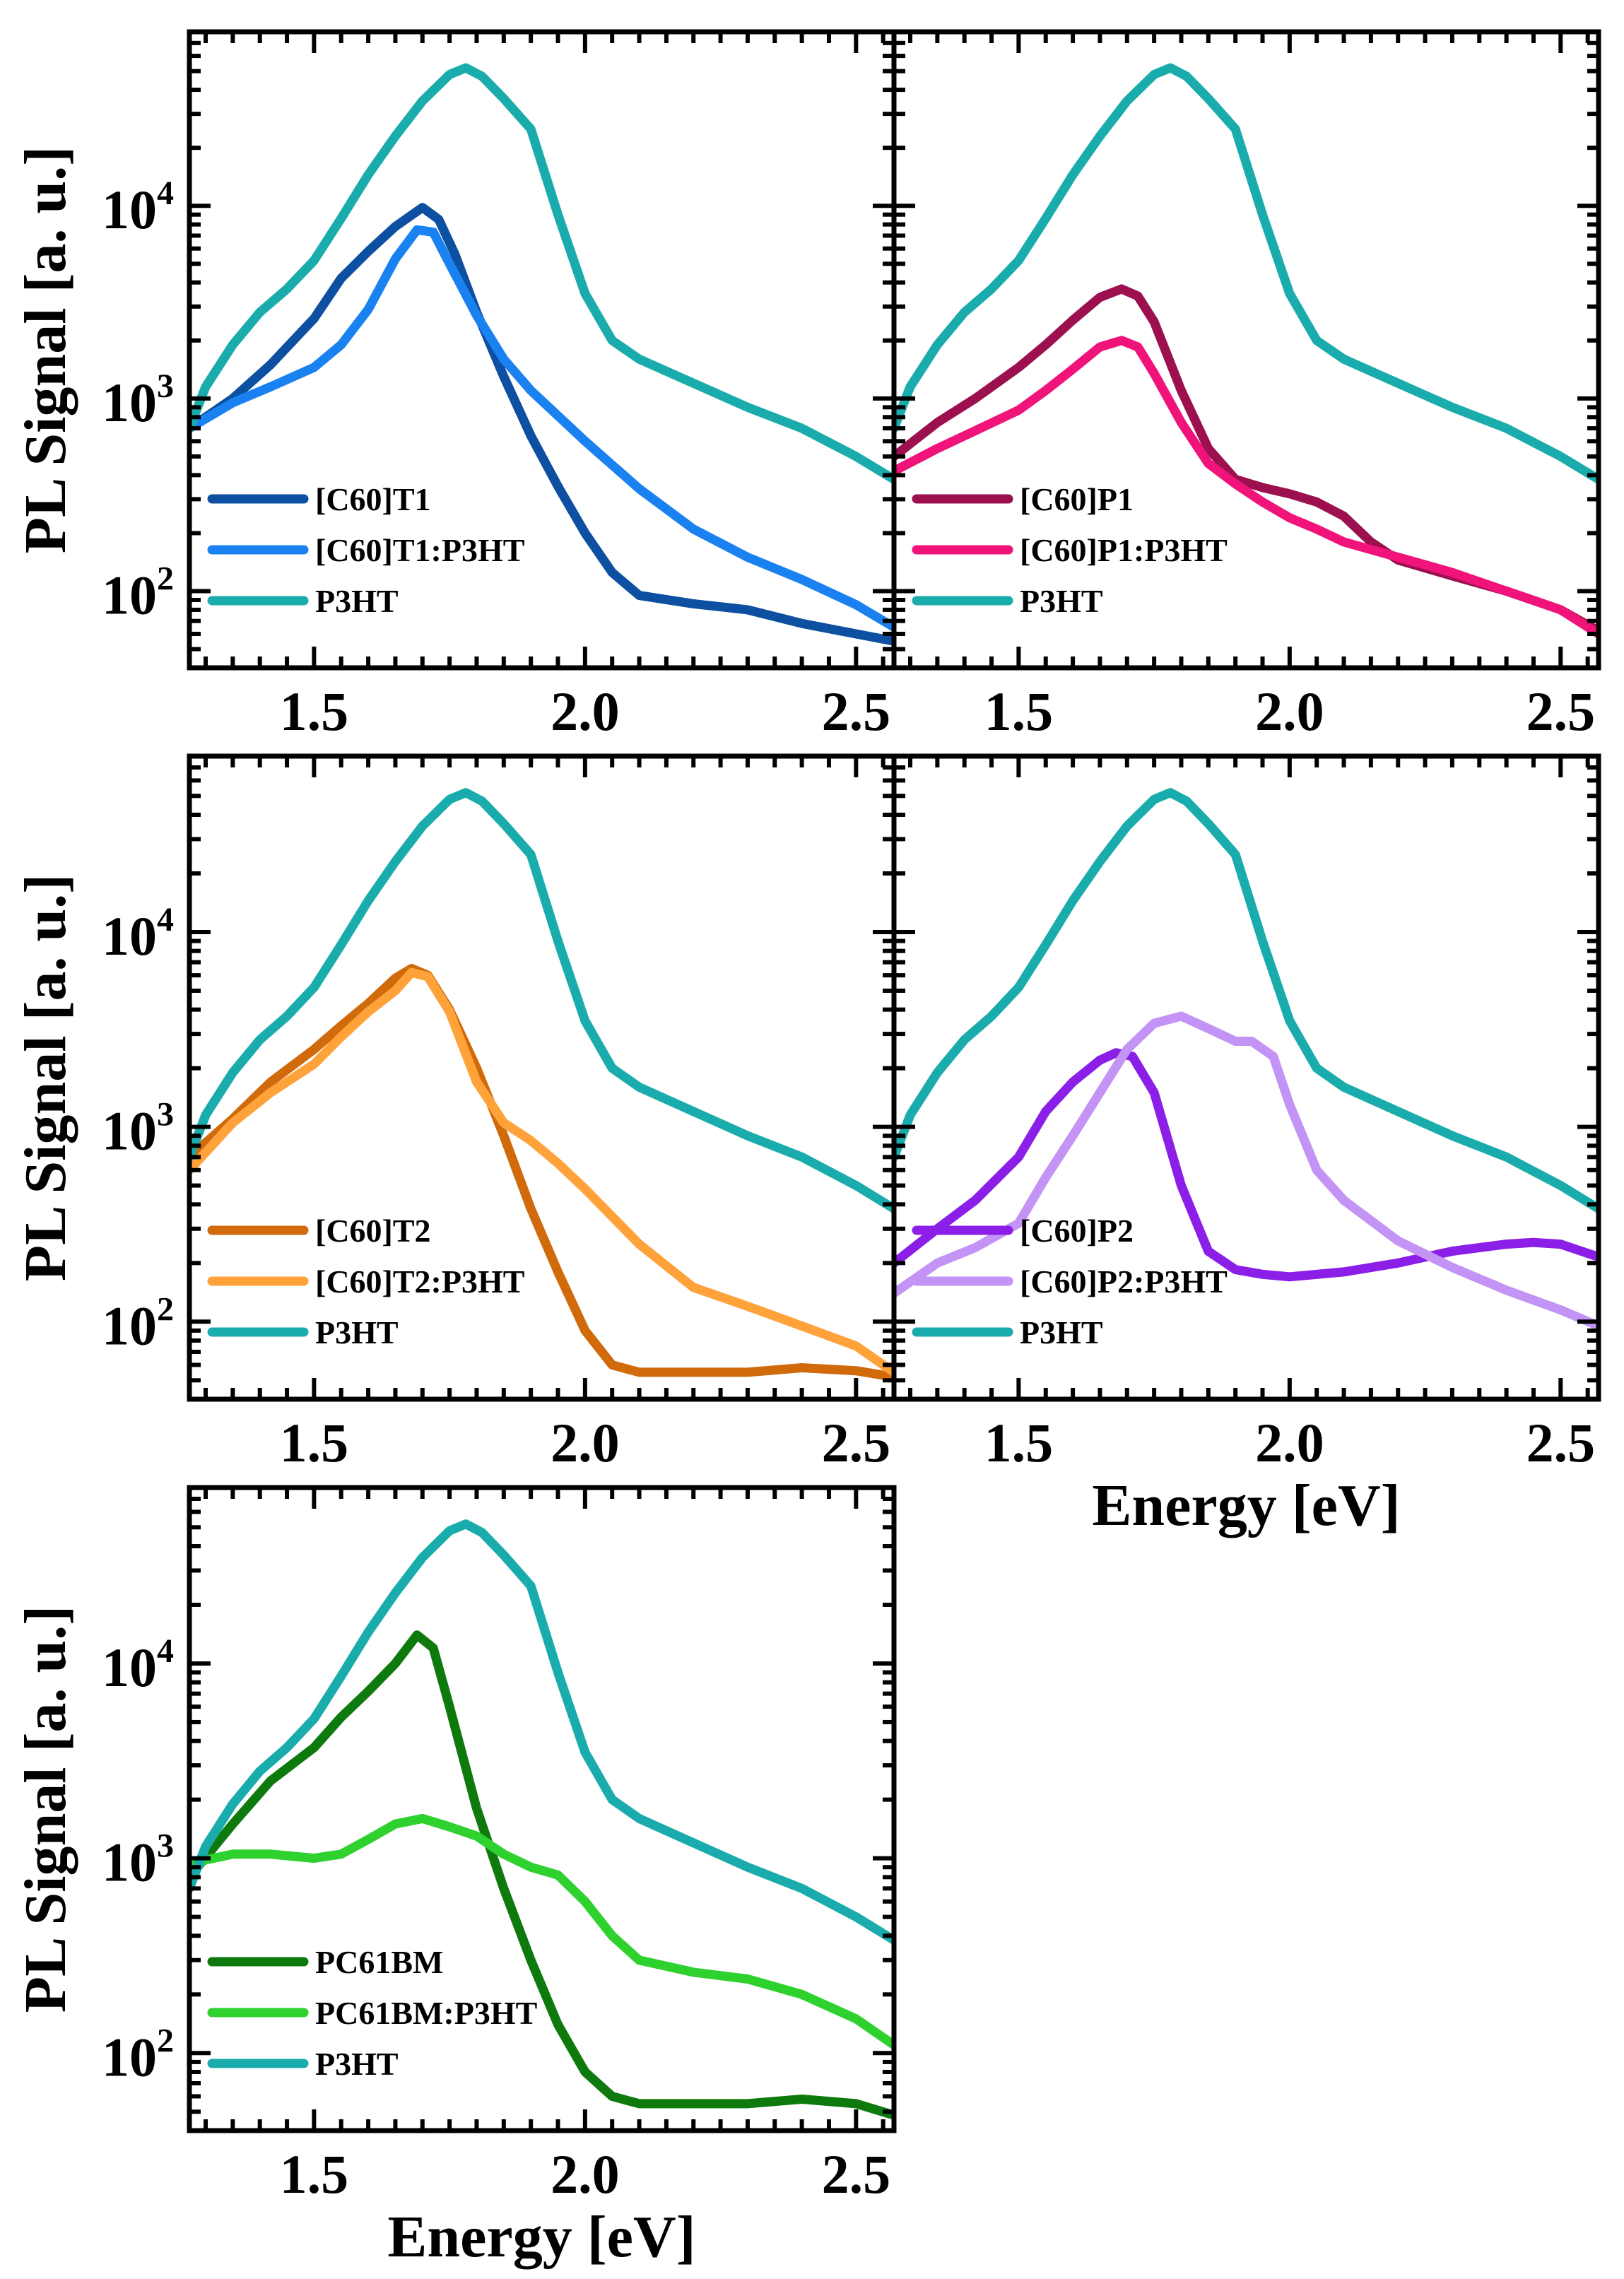  What do you see at coordinates (1124, 550) in the screenshot?
I see `legend-label: [C60]P1:P3HT` at bounding box center [1124, 550].